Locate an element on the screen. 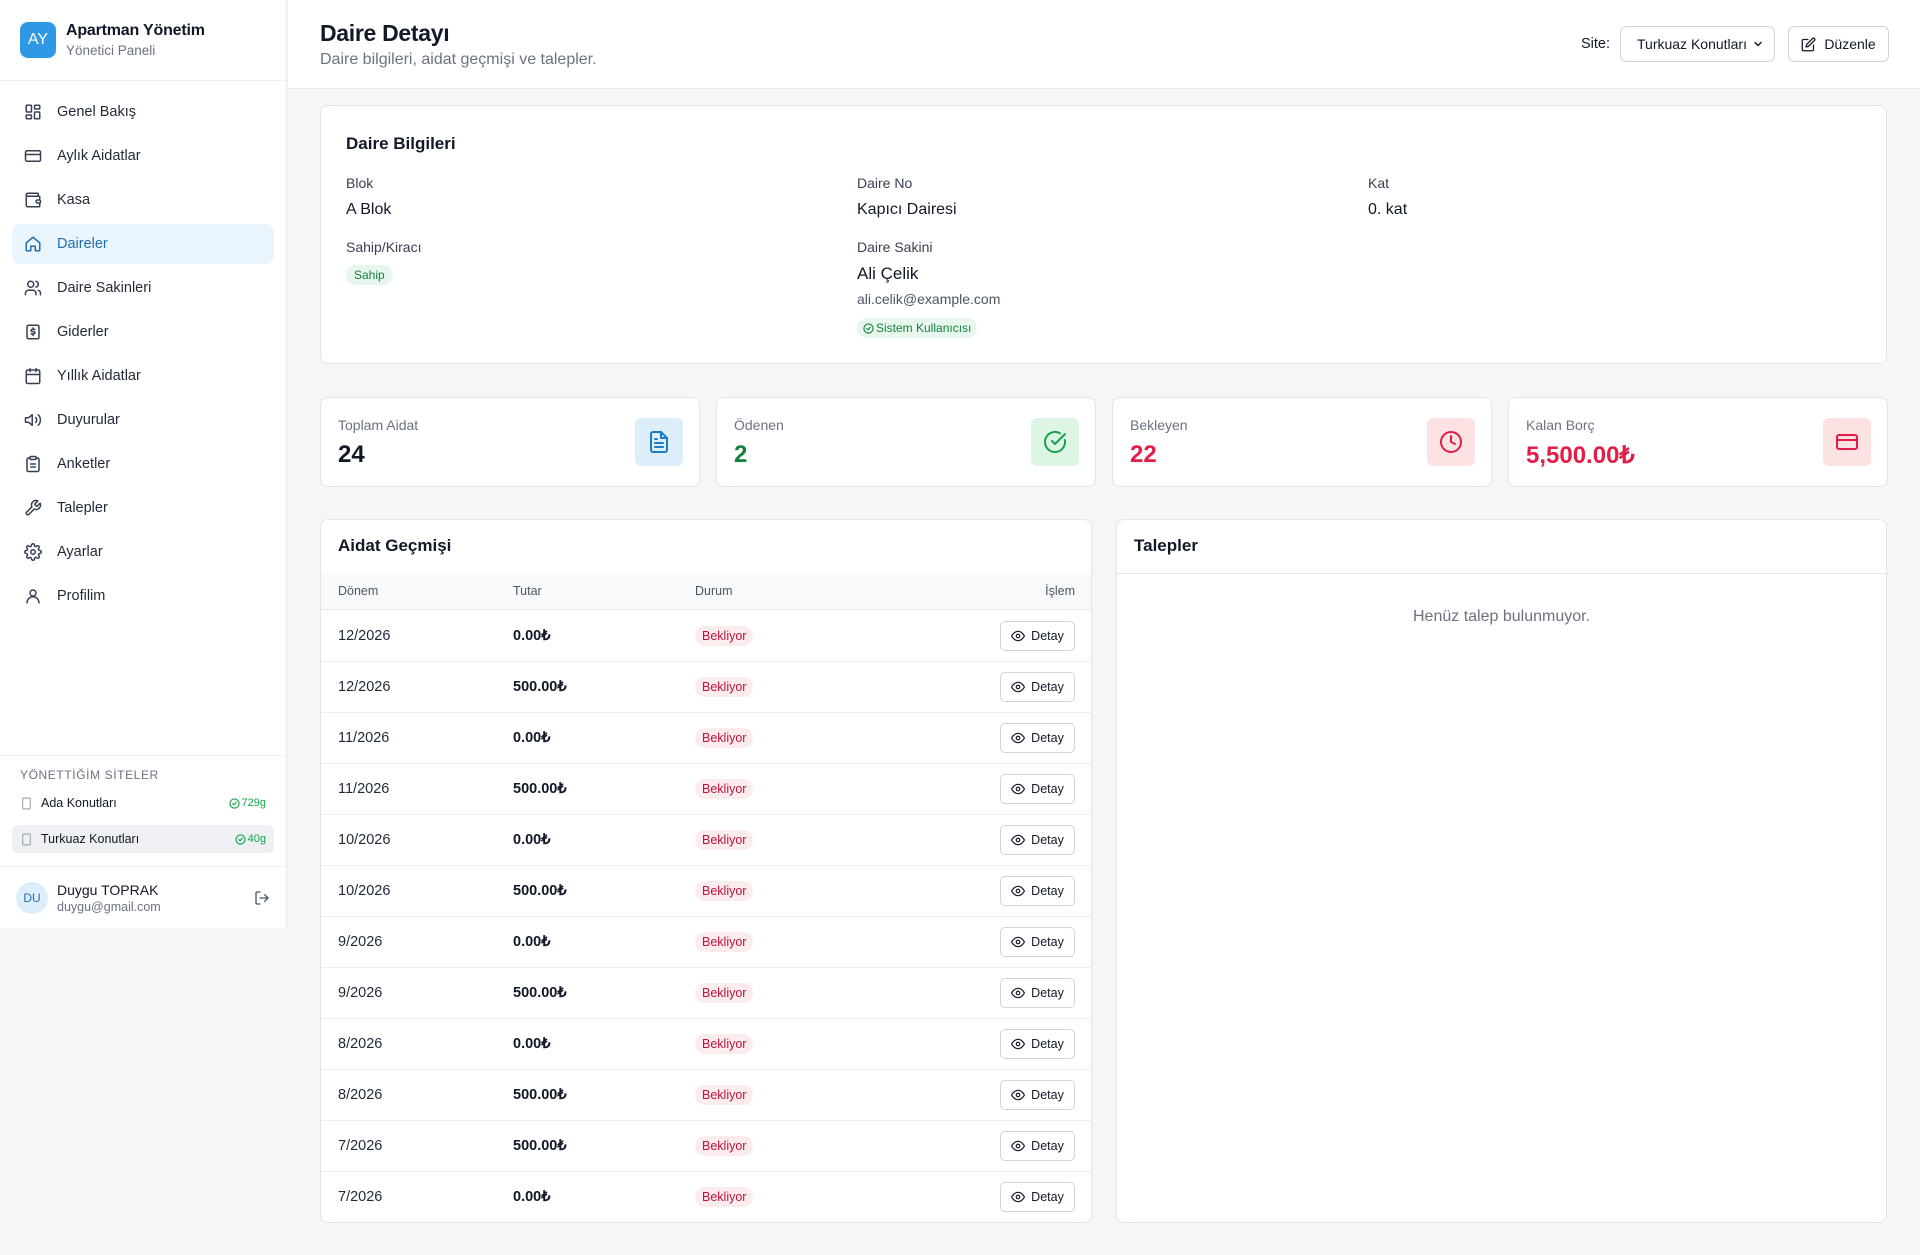 This screenshot has height=1255, width=1920. calendar-icon is located at coordinates (33, 376).